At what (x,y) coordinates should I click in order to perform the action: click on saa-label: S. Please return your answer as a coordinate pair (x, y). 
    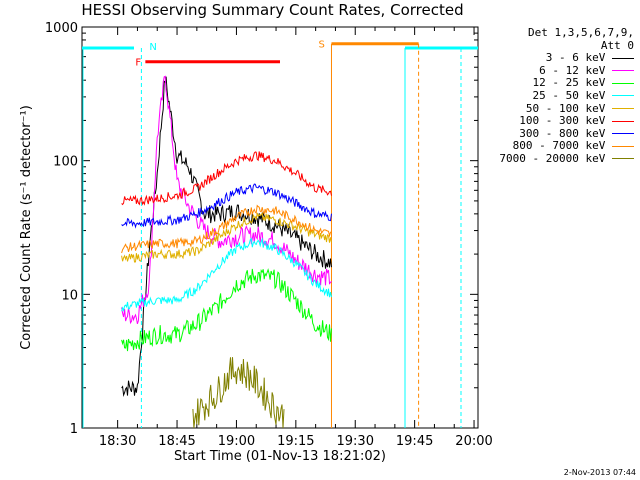
    Looking at the image, I should click on (321, 45).